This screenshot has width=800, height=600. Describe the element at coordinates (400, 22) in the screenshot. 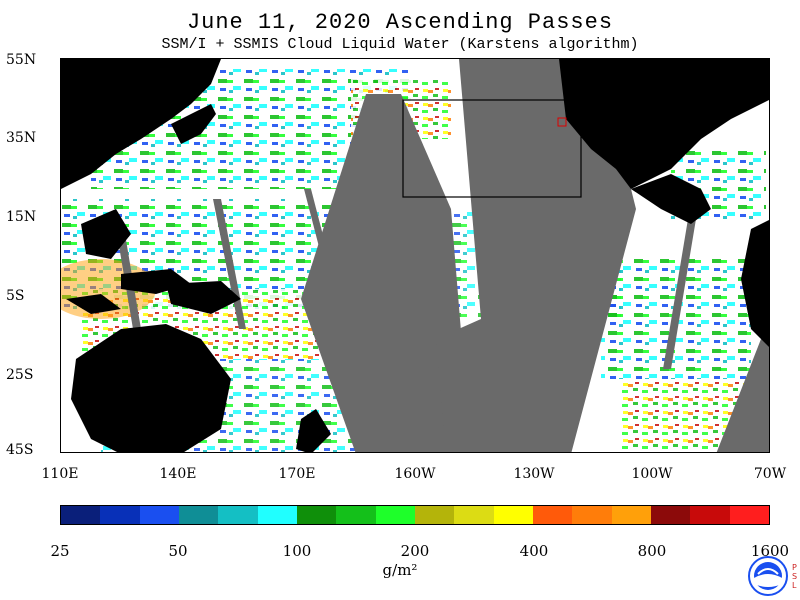

I see `map-title: June 11, 2020 Ascending Passes` at that location.